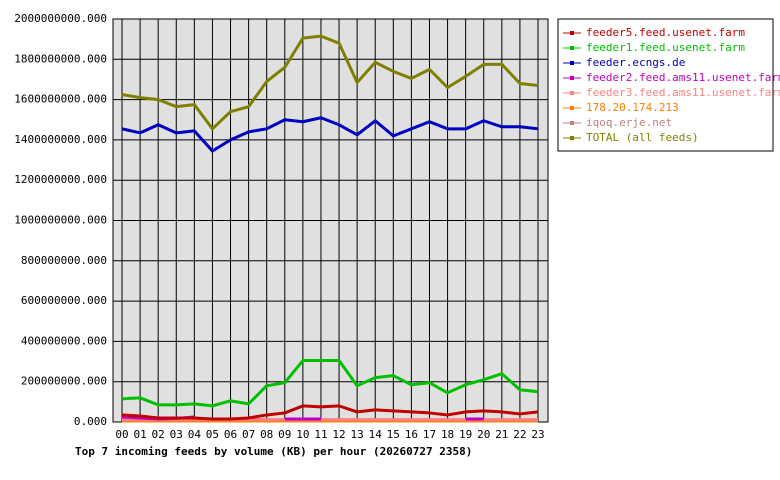 The image size is (780, 480). Describe the element at coordinates (393, 434) in the screenshot. I see `x-tick-label: 15` at that location.